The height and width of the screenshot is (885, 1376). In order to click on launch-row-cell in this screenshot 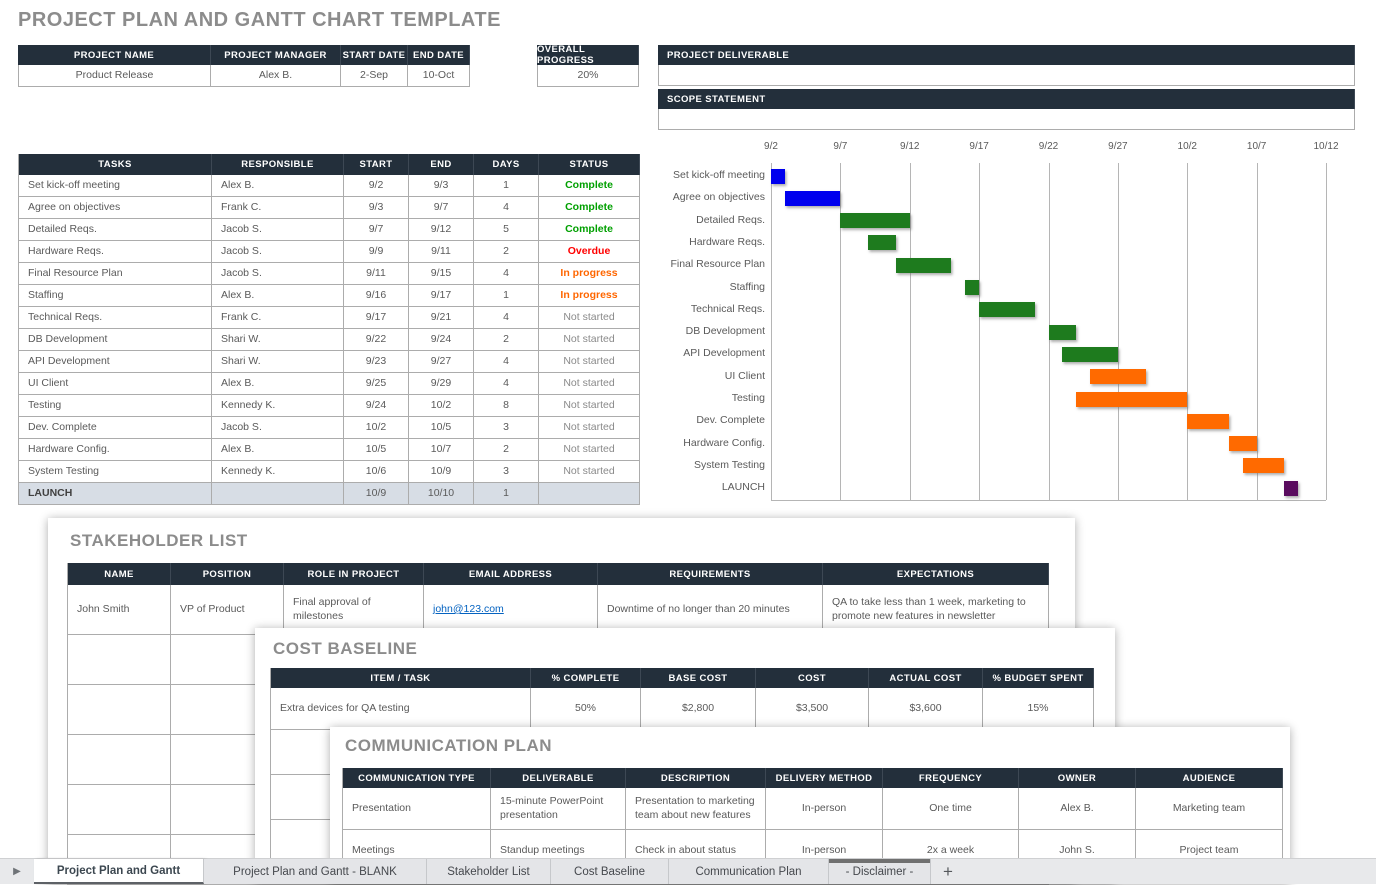, I will do `click(278, 494)`.